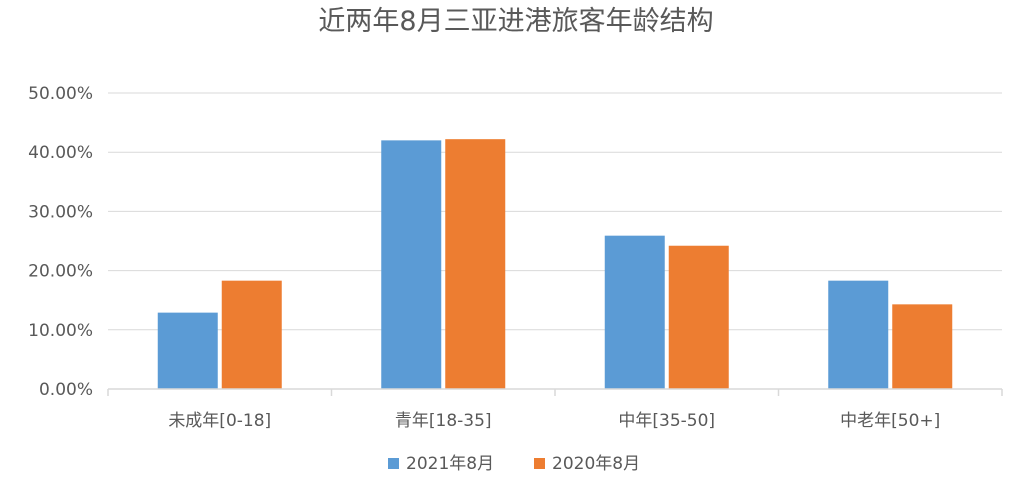 Image resolution: width=1032 pixels, height=497 pixels. What do you see at coordinates (66, 390) in the screenshot?
I see `y-tick-label: 0.00%` at bounding box center [66, 390].